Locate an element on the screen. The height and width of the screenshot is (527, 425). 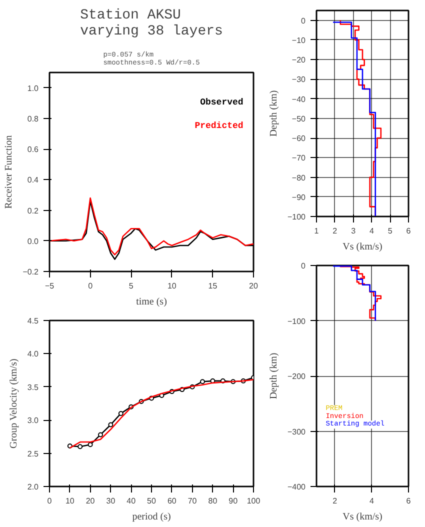
y-axis-title: Receiver Function is located at coordinates (9, 172).